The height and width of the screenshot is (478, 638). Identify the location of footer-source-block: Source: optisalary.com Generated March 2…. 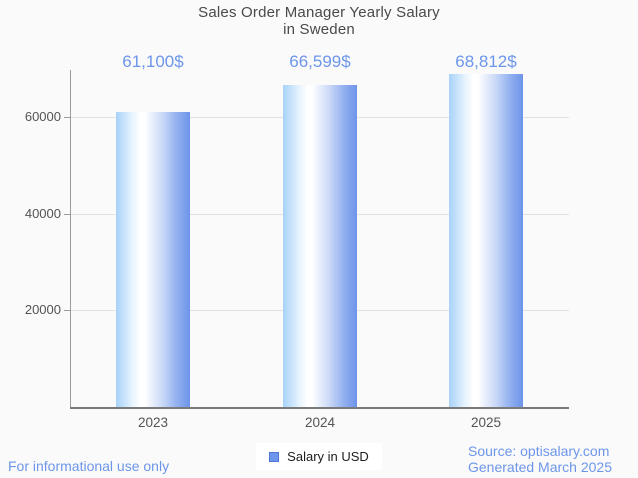
(540, 459).